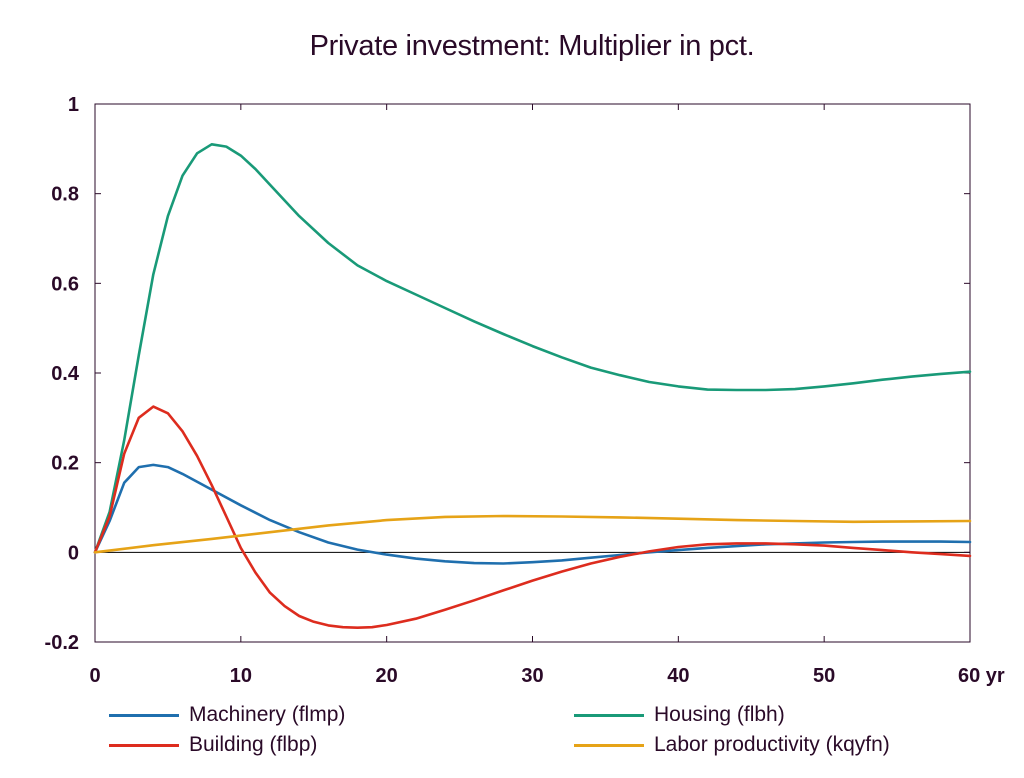 This screenshot has width=1024, height=778. What do you see at coordinates (241, 676) in the screenshot?
I see `x-tick-label: 10` at bounding box center [241, 676].